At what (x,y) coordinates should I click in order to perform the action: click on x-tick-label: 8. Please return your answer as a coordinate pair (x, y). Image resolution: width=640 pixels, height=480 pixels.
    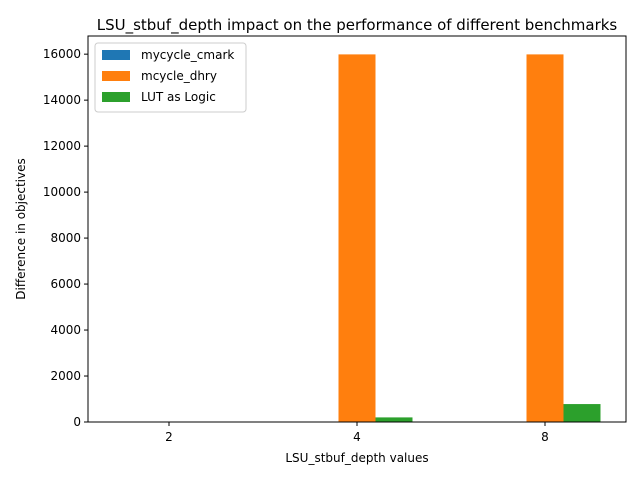
    Looking at the image, I should click on (545, 437).